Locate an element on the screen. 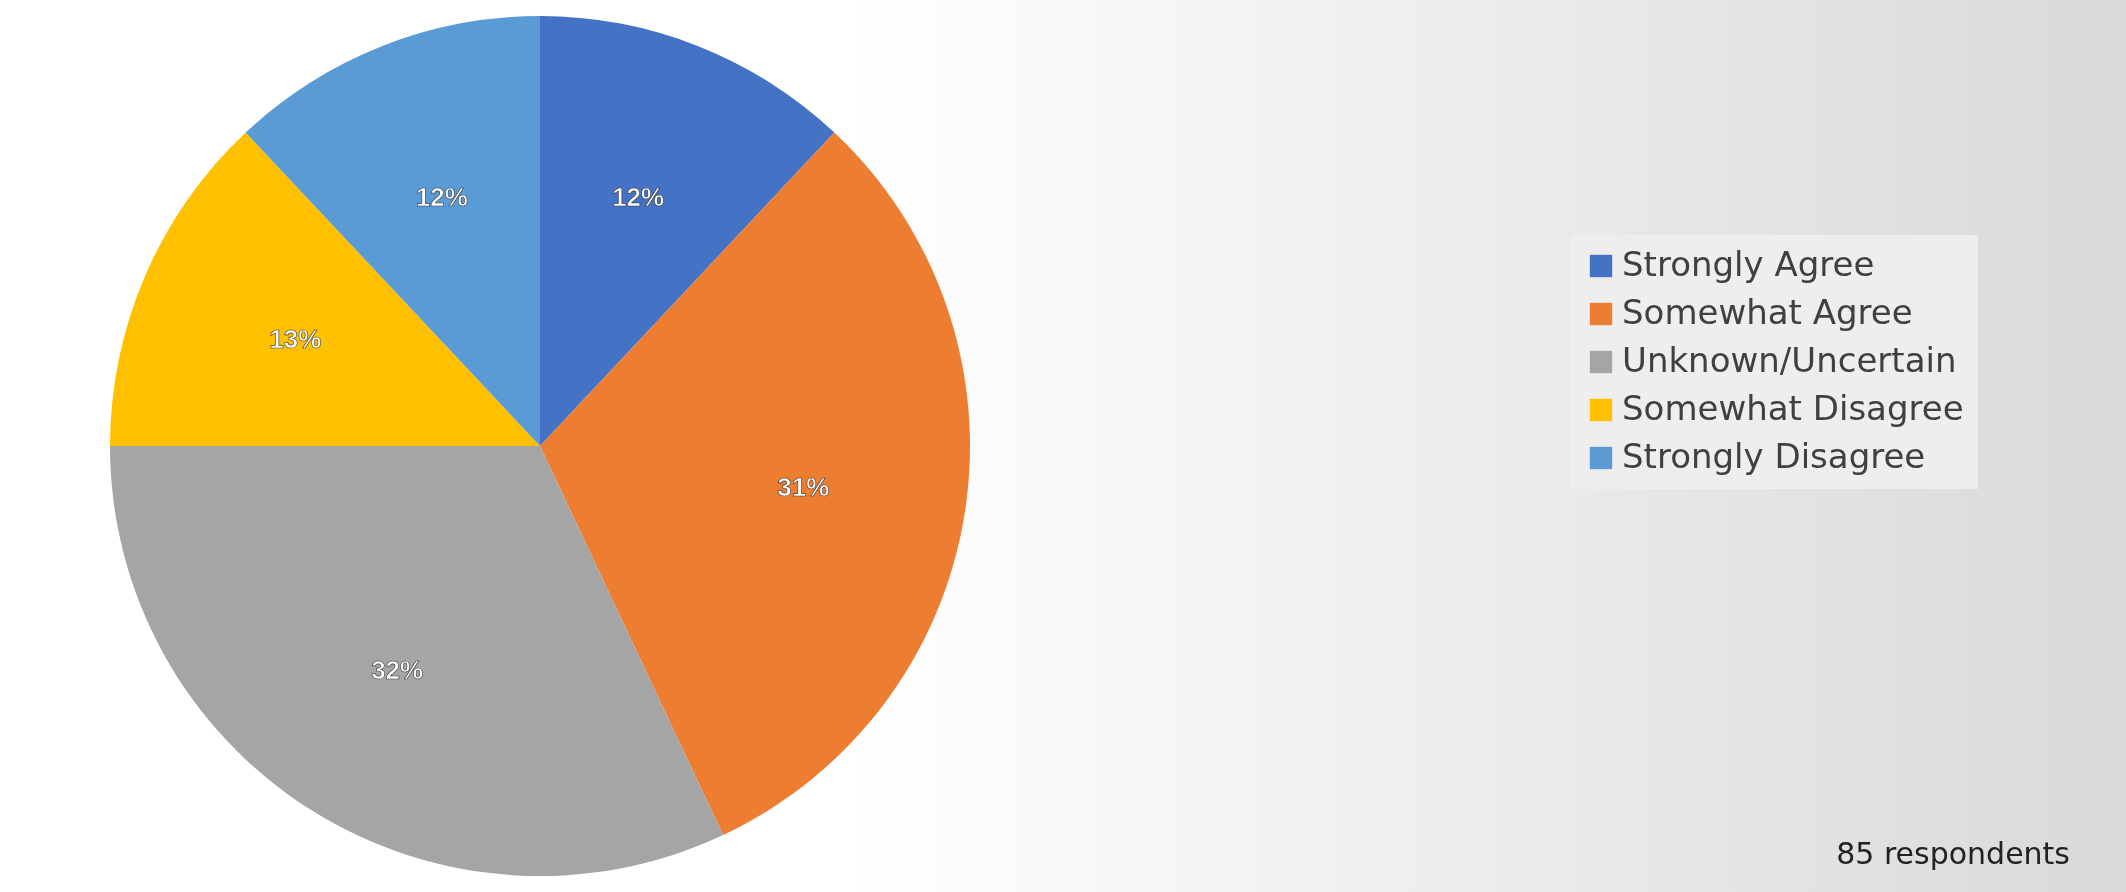  legend-label: Somewhat Agree is located at coordinates (1767, 312).